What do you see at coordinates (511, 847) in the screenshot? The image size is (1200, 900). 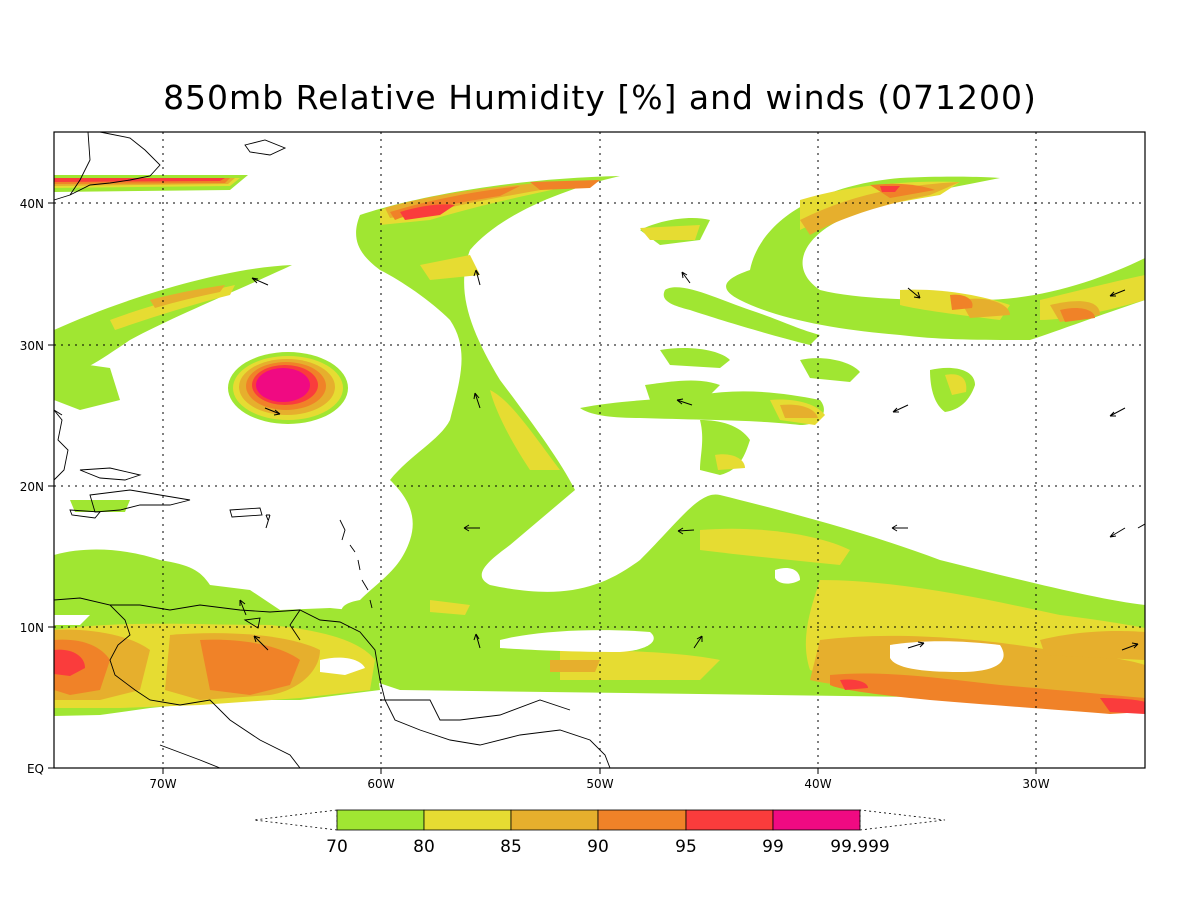 I see `colorbar-label-85: 85` at bounding box center [511, 847].